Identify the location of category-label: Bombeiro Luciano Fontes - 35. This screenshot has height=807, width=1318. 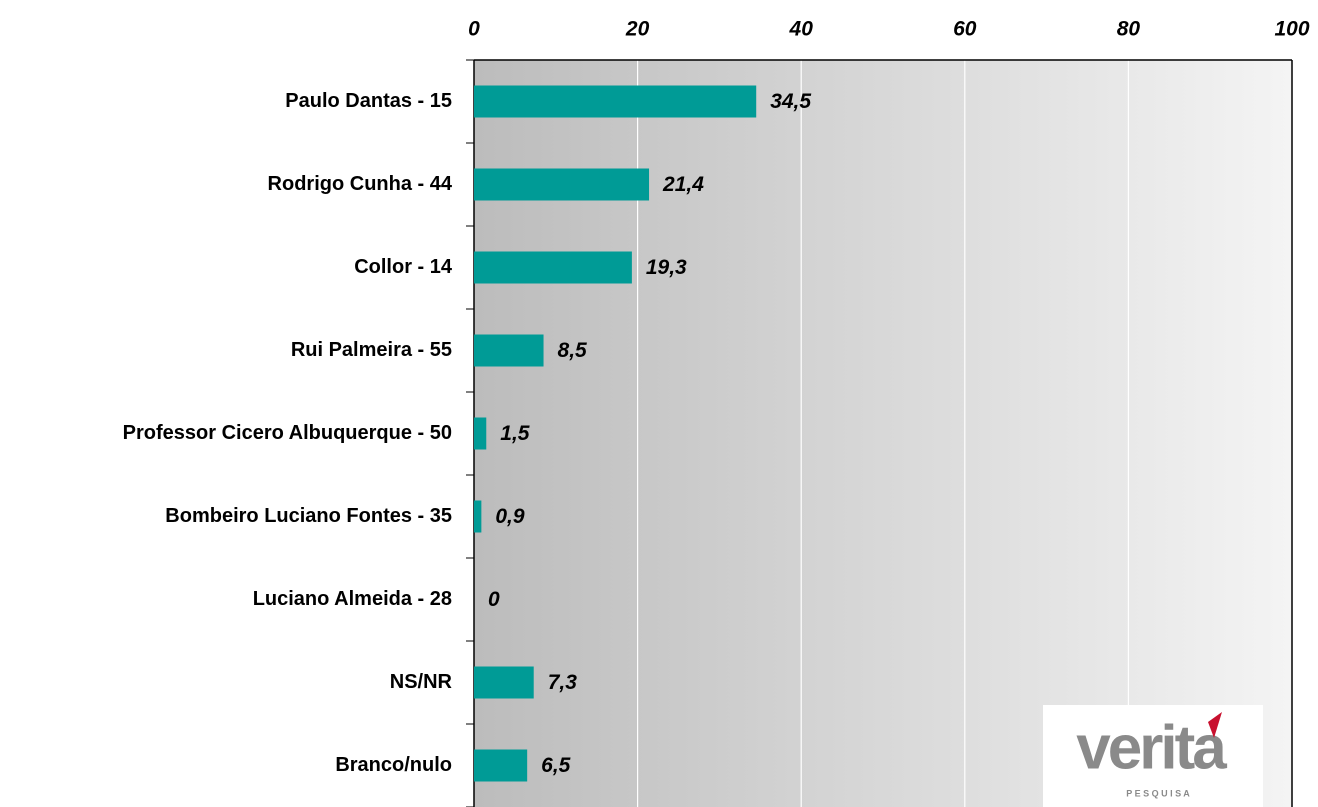
(308, 516).